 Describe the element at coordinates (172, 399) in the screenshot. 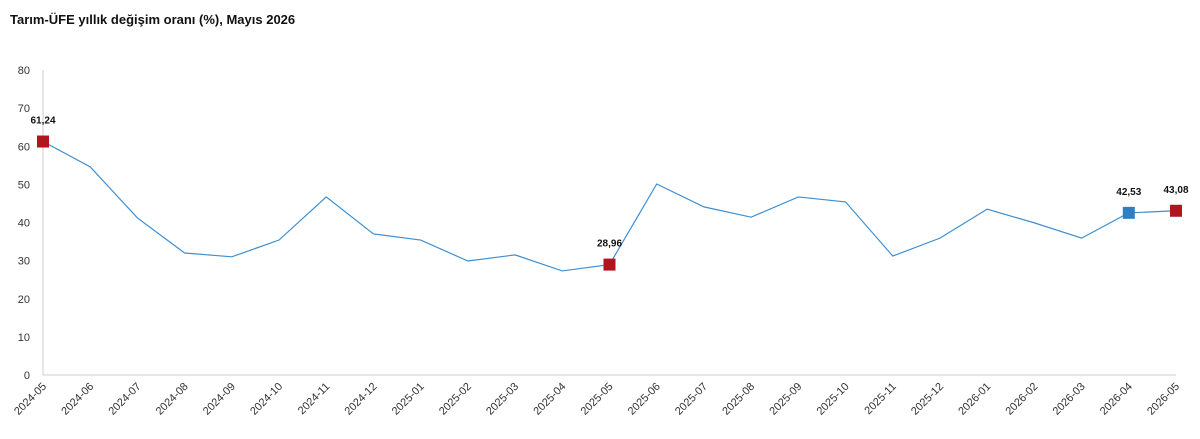

I see `x-tick-label: 2024-08` at that location.